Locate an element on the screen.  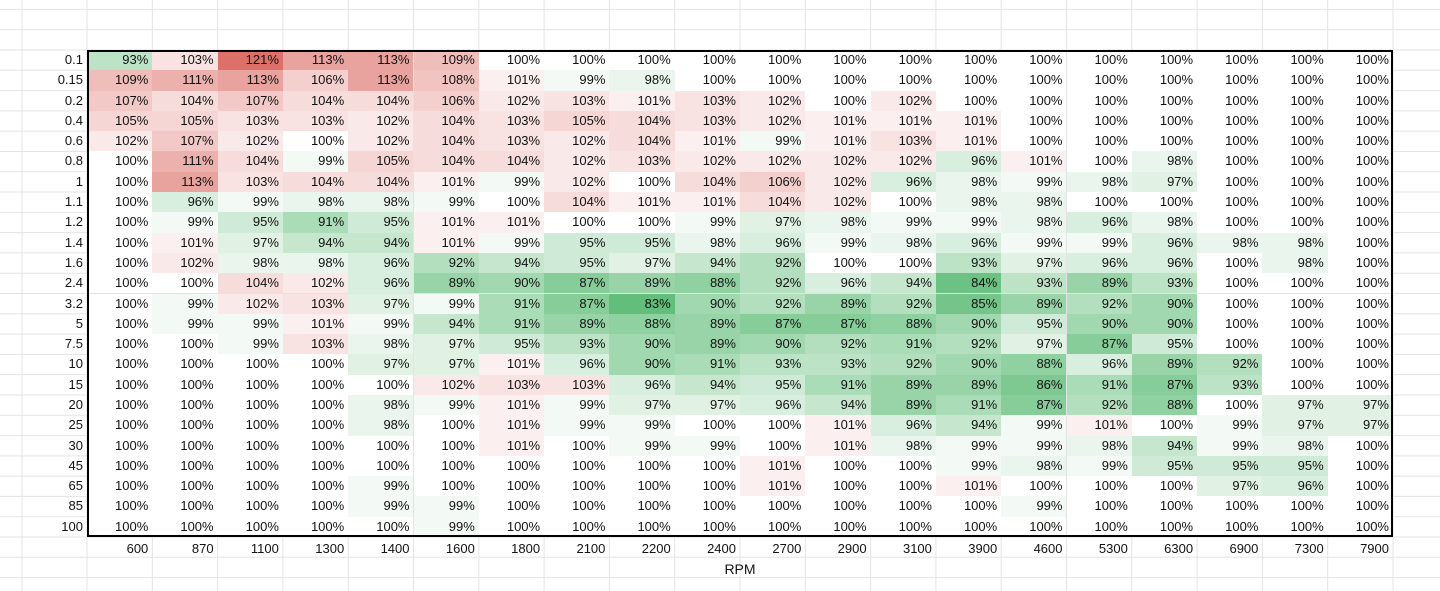
row-label: 45 is located at coordinates (75, 465).